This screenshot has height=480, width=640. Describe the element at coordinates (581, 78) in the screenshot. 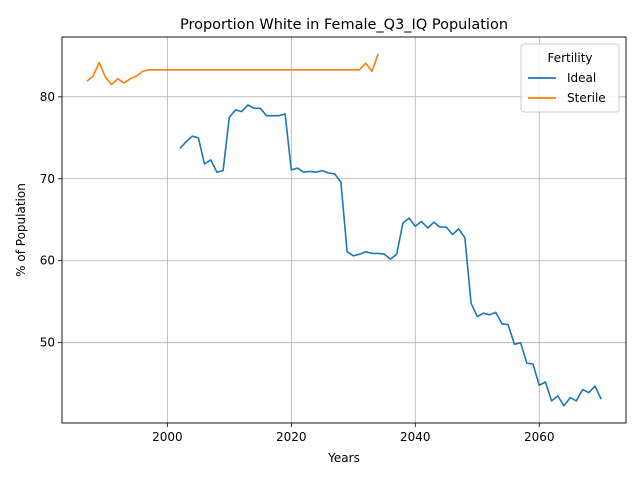

I see `legend-label-ideal: Ideal` at that location.